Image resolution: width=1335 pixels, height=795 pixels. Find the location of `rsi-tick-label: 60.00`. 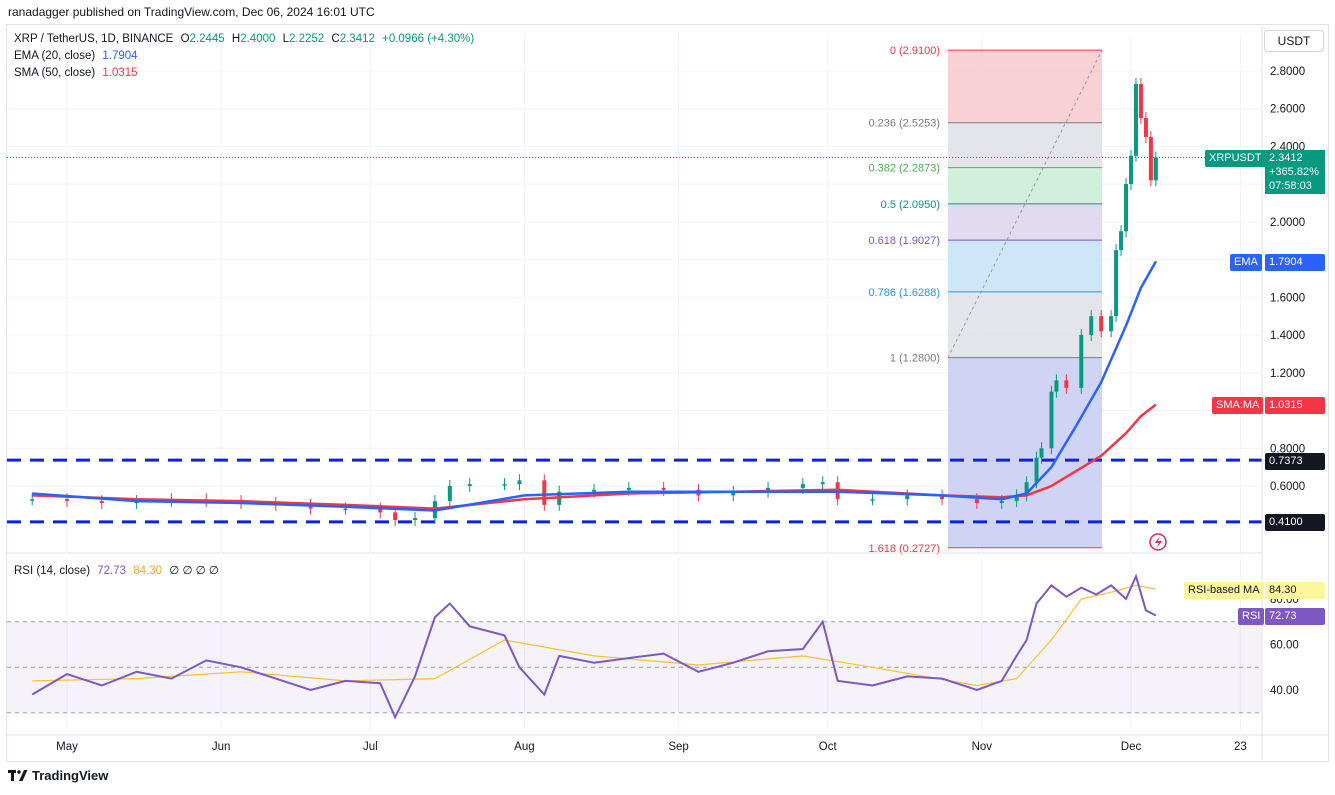

rsi-tick-label: 60.00 is located at coordinates (1284, 646).